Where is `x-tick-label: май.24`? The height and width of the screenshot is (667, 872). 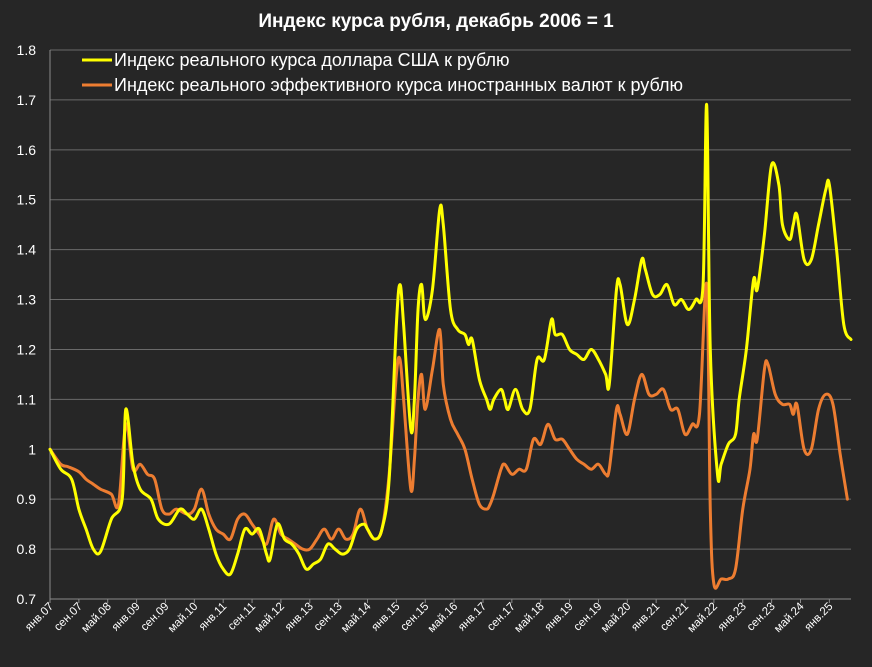 x-tick-label: май.24 is located at coordinates (789, 617).